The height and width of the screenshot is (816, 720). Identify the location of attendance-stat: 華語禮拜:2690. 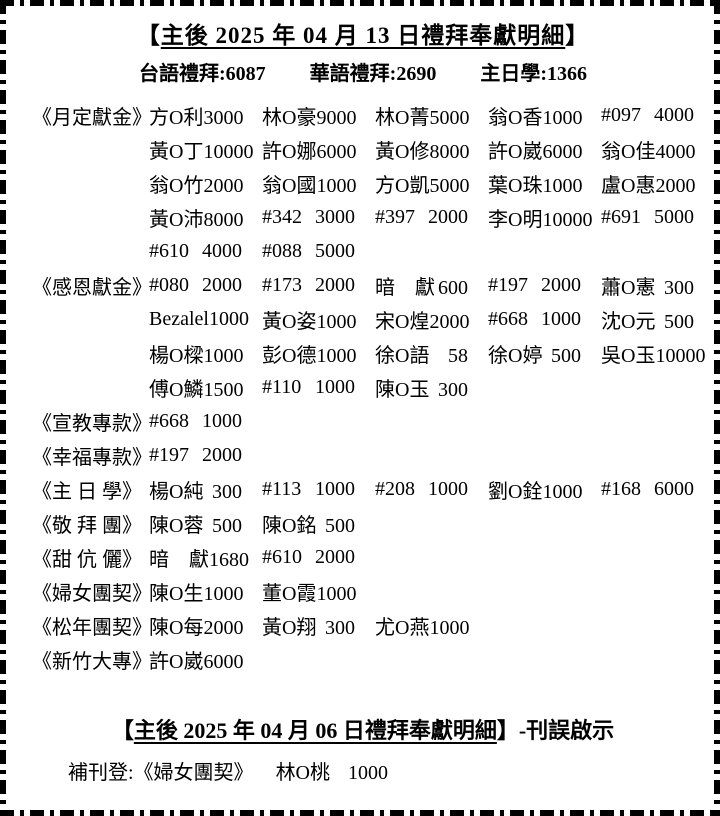
(373, 74).